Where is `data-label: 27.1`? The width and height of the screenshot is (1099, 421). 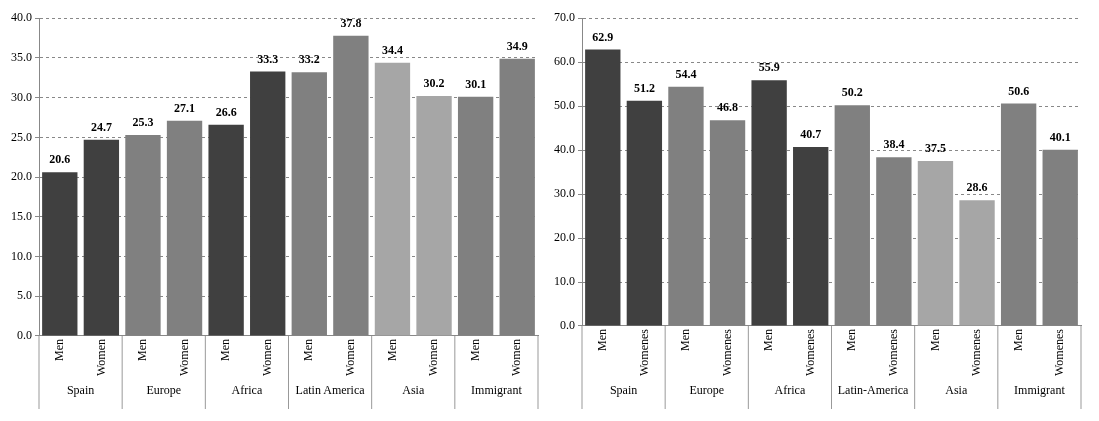
data-label: 27.1 is located at coordinates (185, 107).